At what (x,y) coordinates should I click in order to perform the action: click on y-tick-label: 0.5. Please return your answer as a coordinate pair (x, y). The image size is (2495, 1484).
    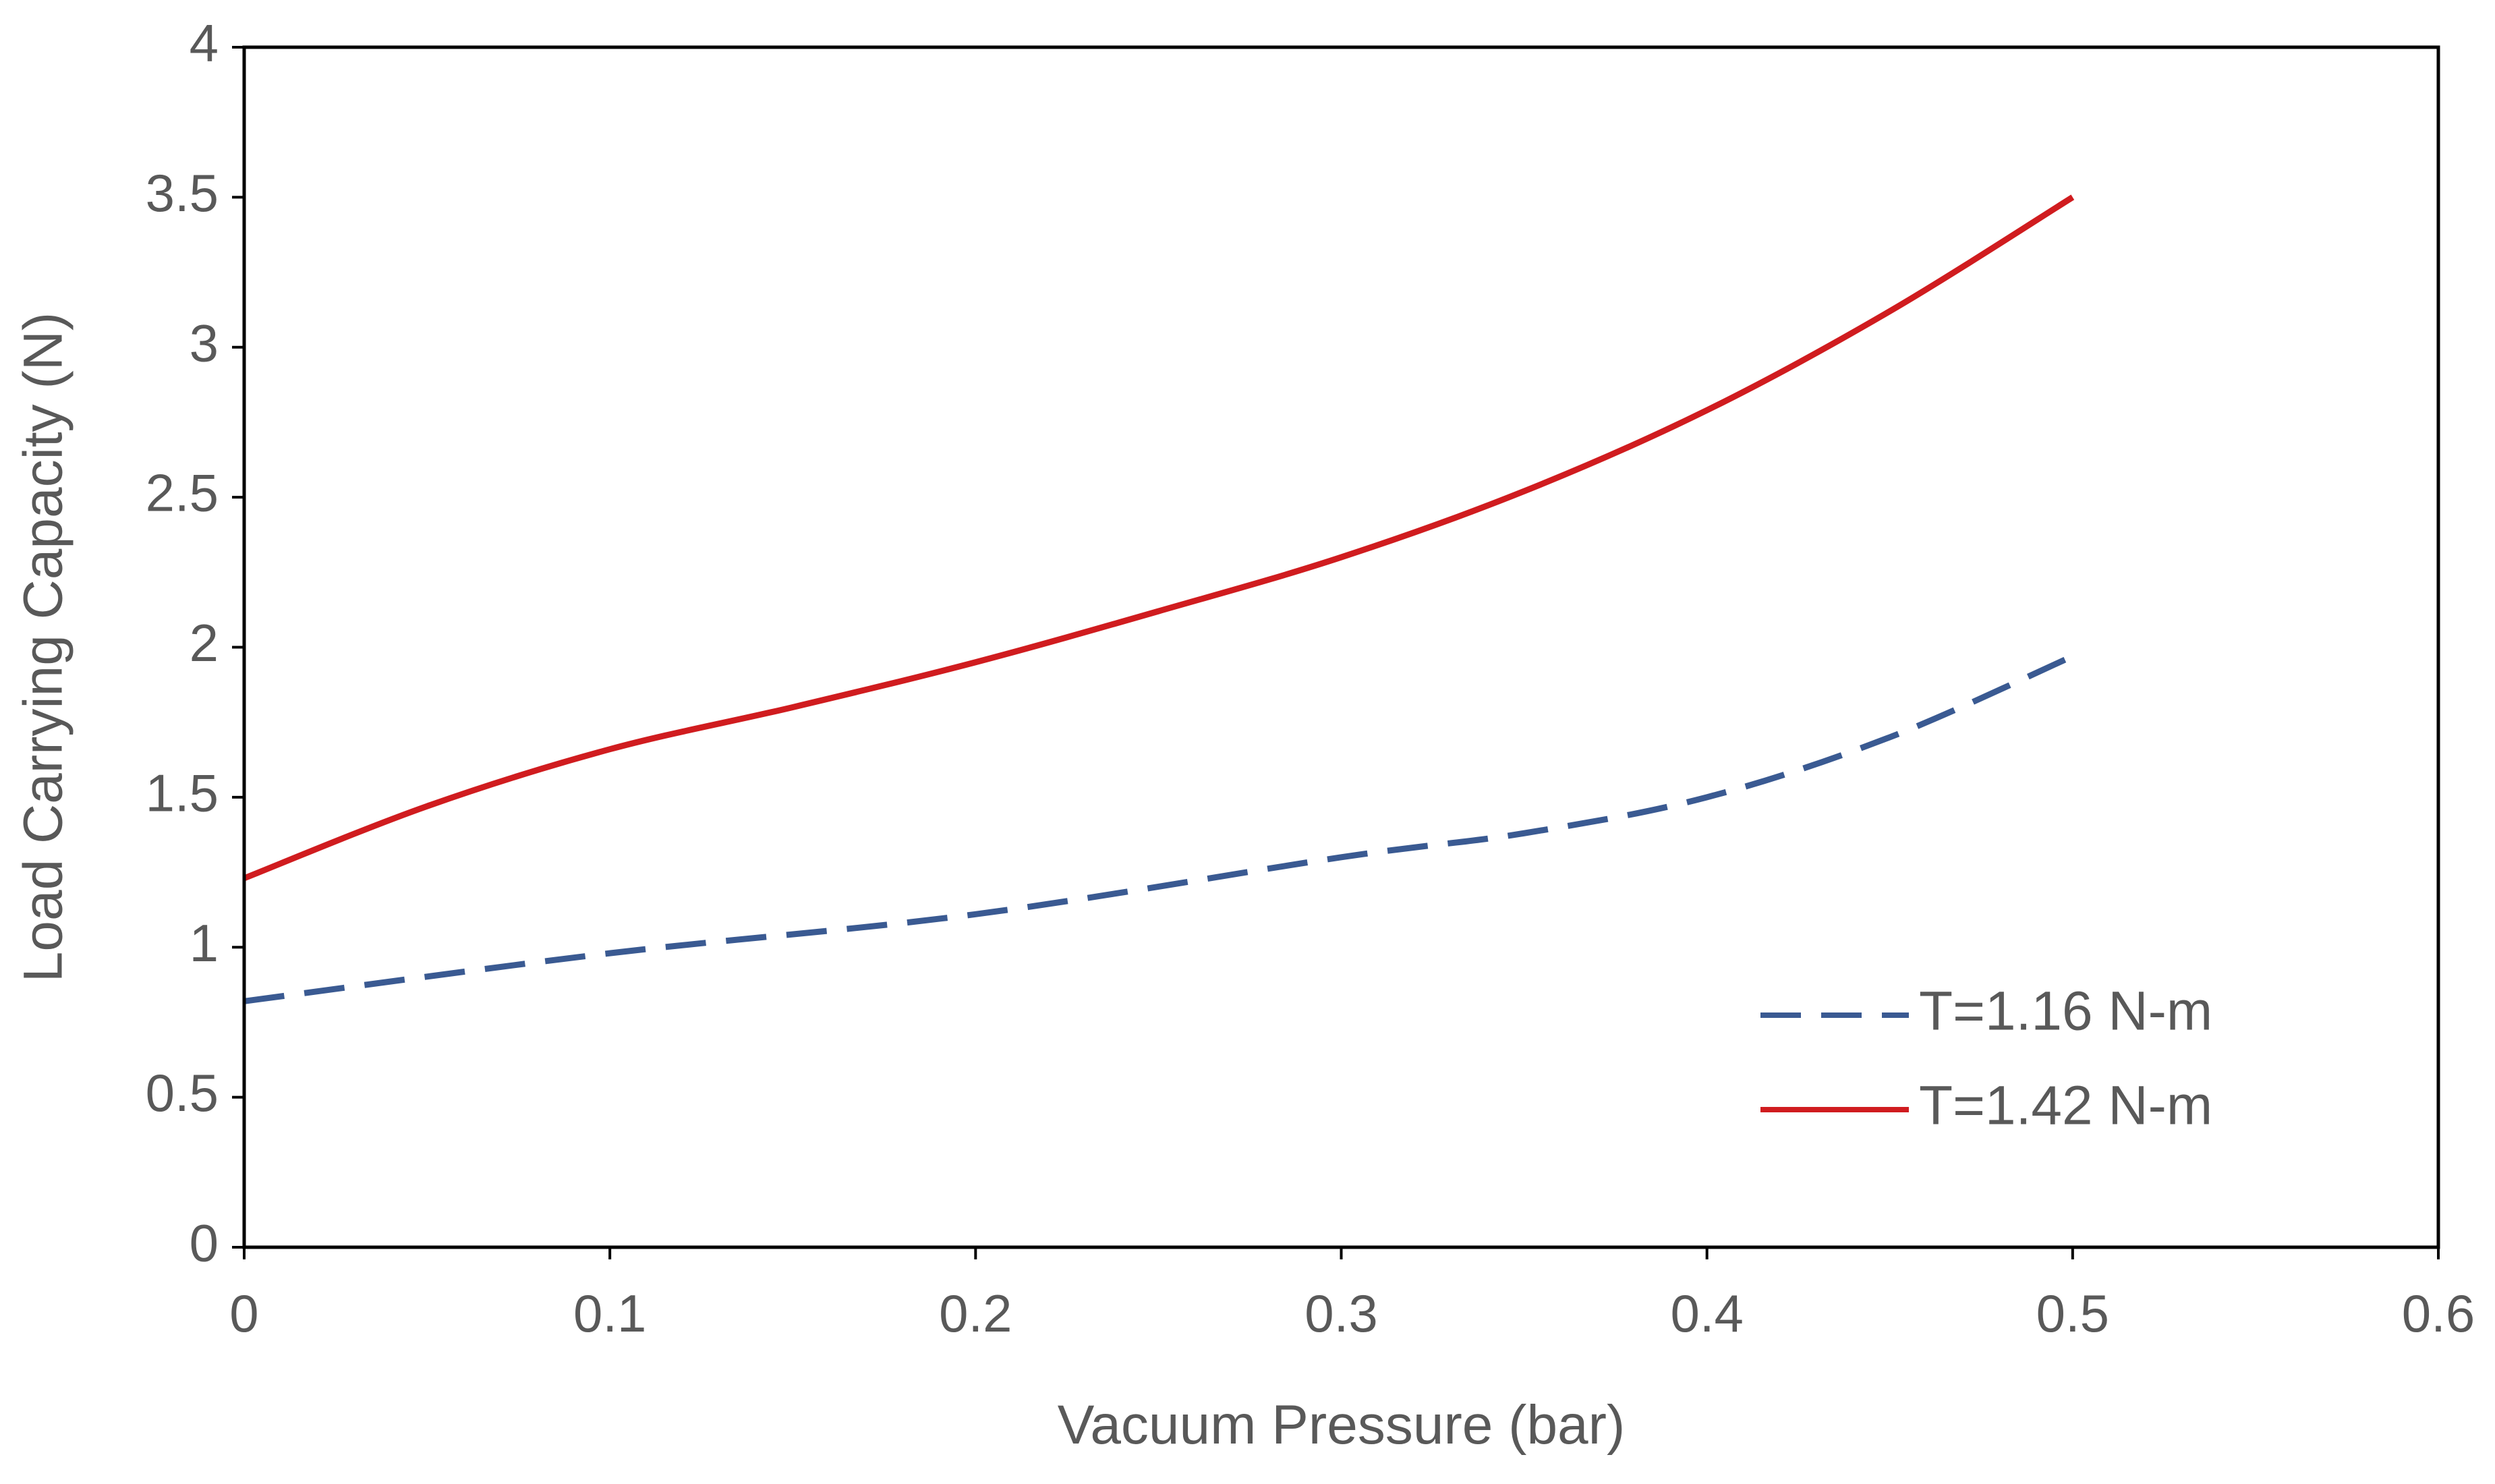
    Looking at the image, I should click on (182, 1092).